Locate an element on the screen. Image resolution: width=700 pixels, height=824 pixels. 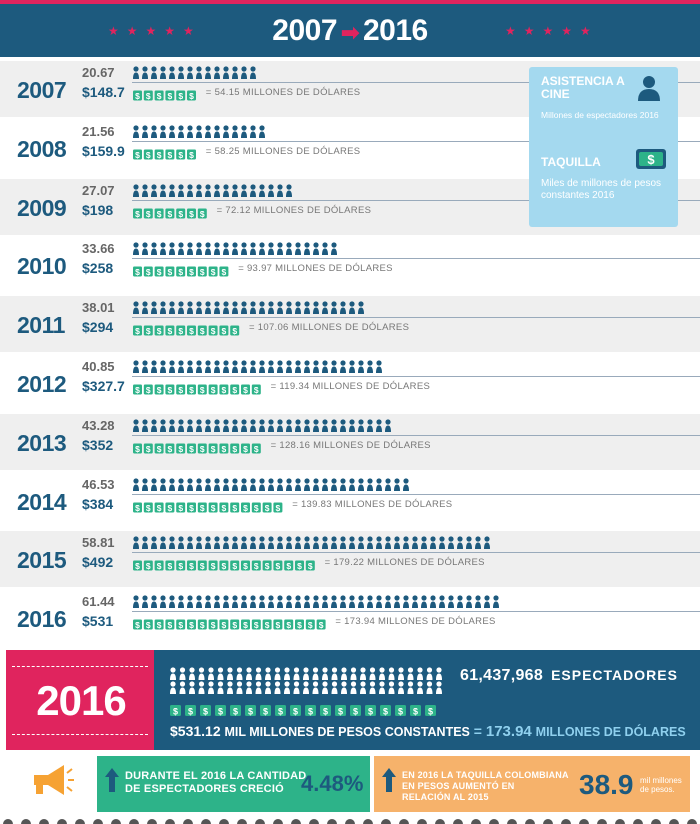
spectators-bar-wrap is located at coordinates (317, 602).